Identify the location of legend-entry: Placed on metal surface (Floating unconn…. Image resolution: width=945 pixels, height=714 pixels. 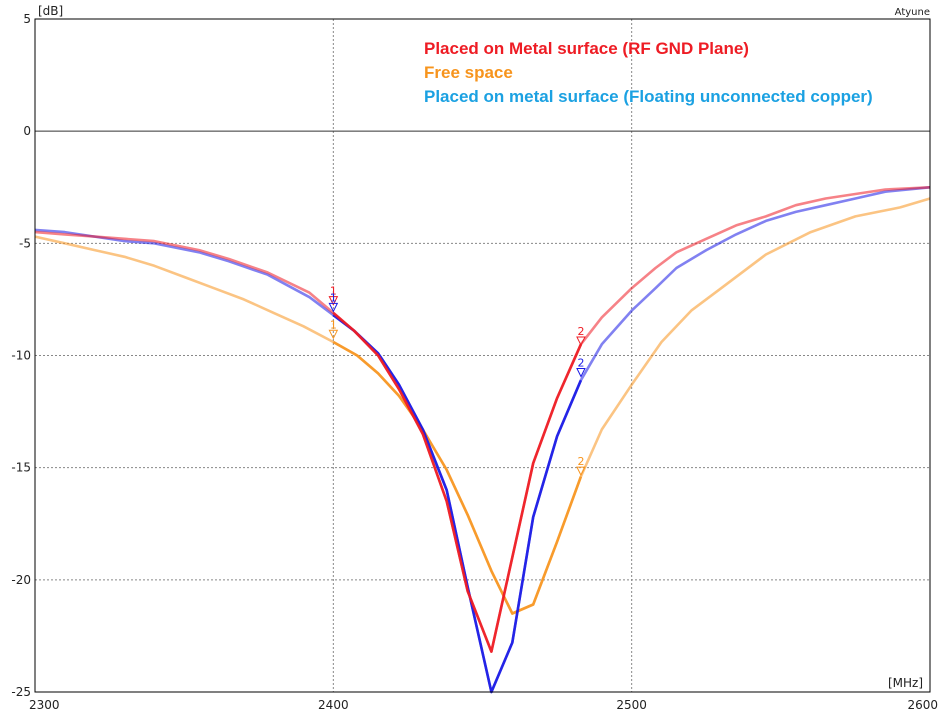
(648, 96).